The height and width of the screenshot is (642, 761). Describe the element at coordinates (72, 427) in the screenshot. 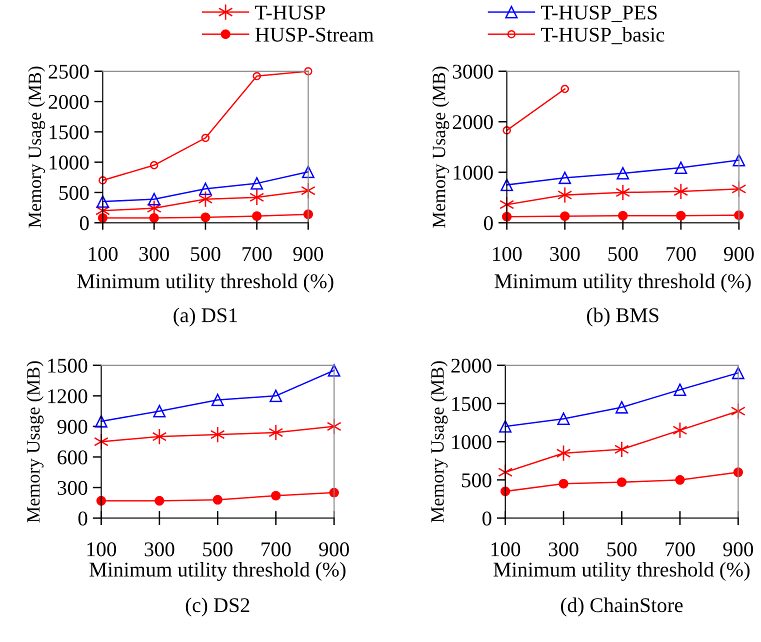

I see `y-tick-label: 900` at that location.